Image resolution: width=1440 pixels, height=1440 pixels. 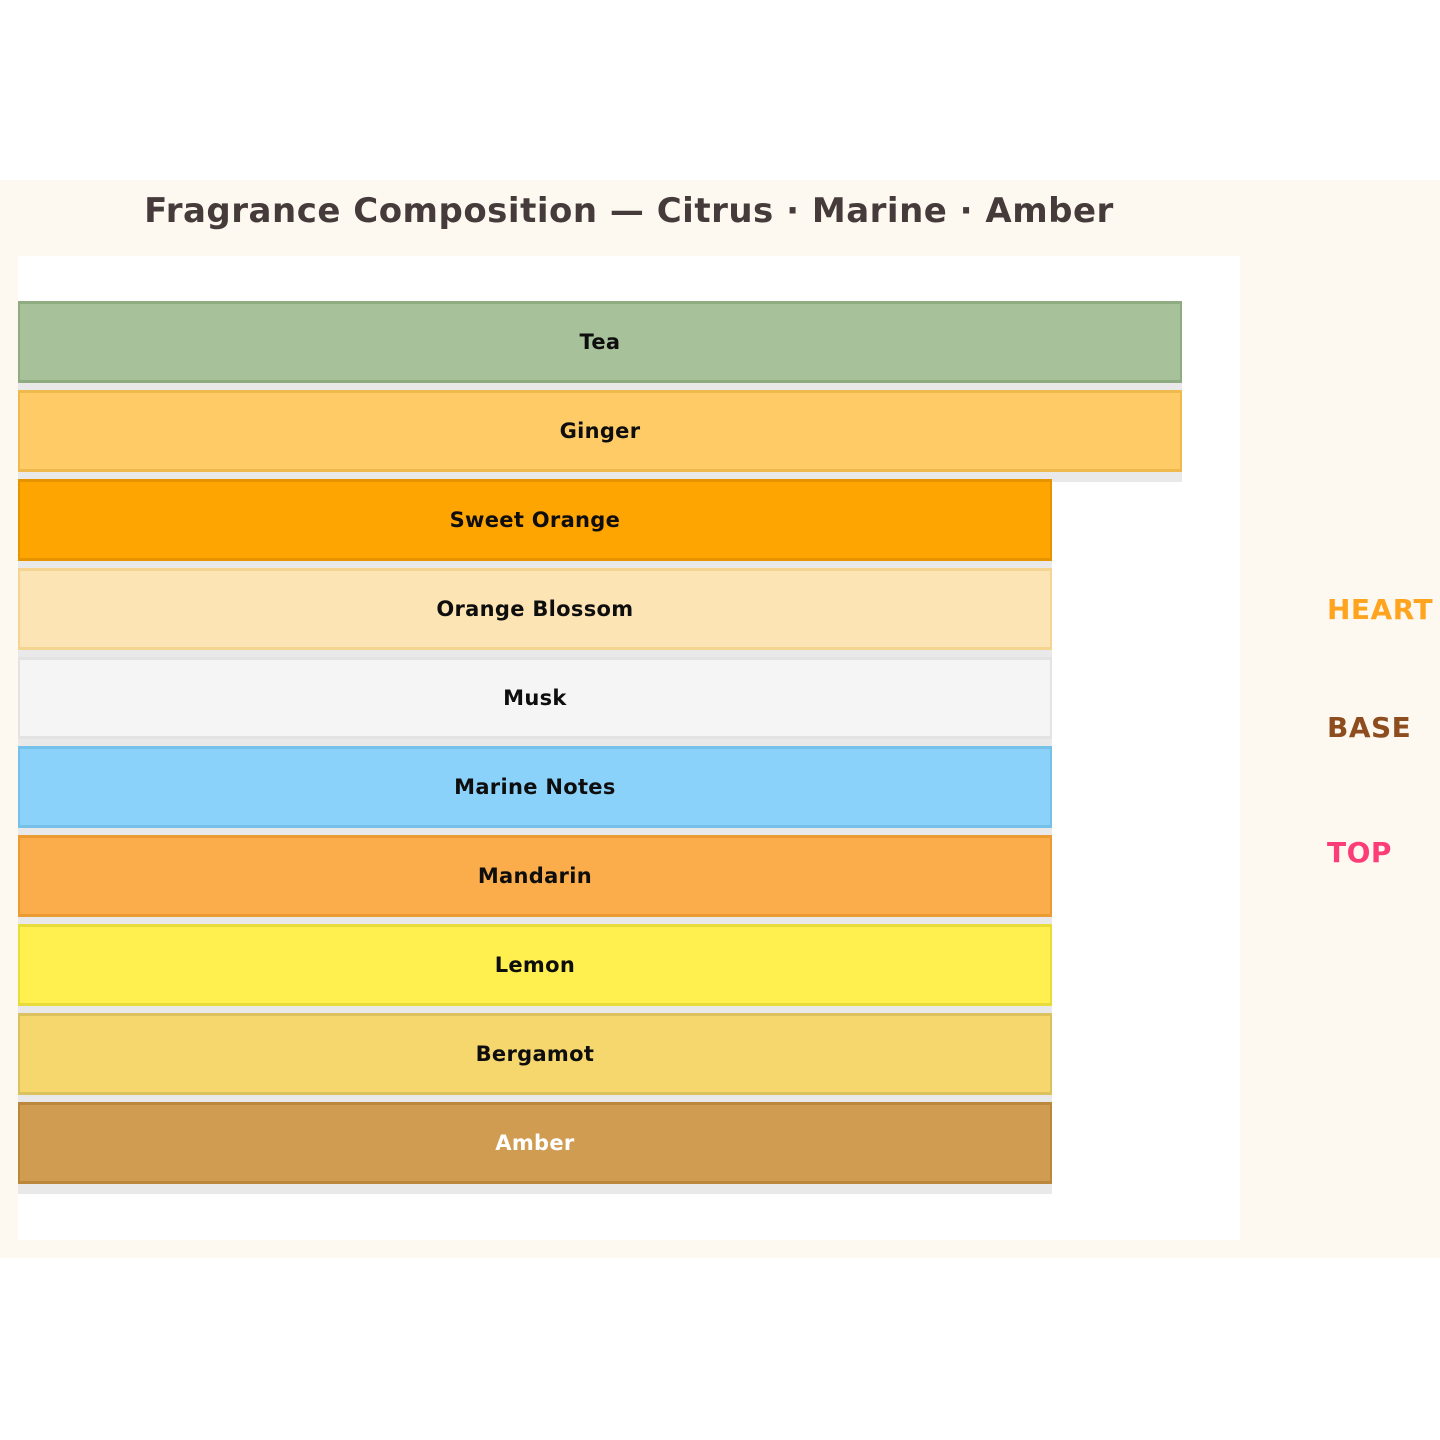 I want to click on bar-musk: Musk, so click(x=535, y=698).